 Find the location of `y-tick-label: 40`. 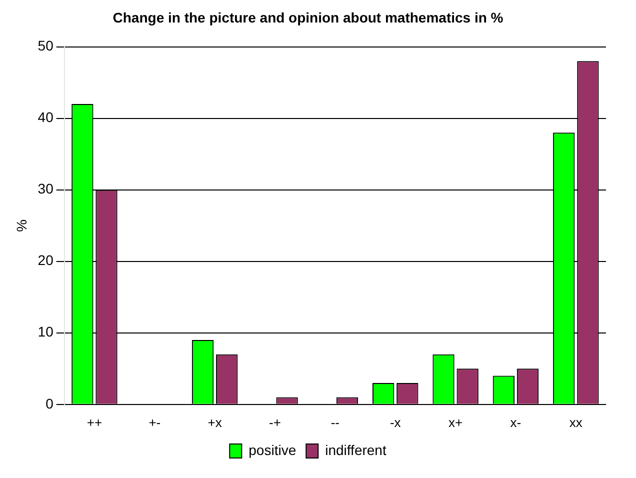

y-tick-label: 40 is located at coordinates (46, 117).